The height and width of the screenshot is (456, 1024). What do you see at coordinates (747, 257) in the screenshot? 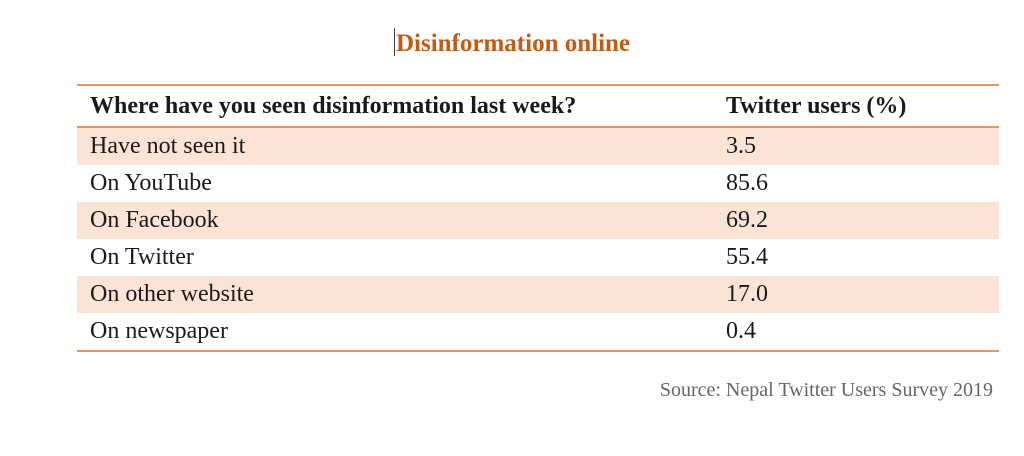
I see `row-value: 55.4` at bounding box center [747, 257].